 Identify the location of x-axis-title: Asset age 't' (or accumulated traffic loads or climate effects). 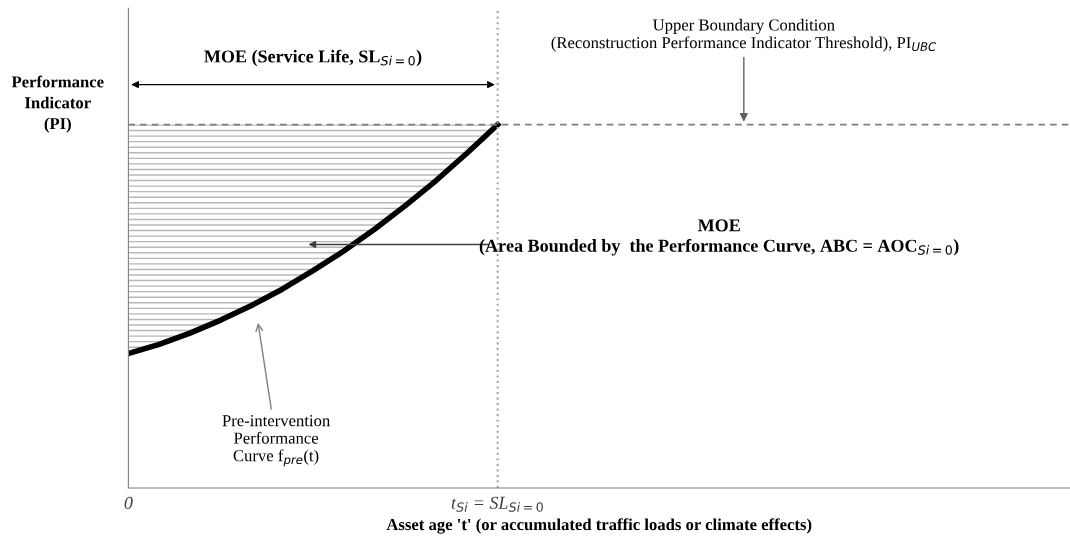
(599, 526).